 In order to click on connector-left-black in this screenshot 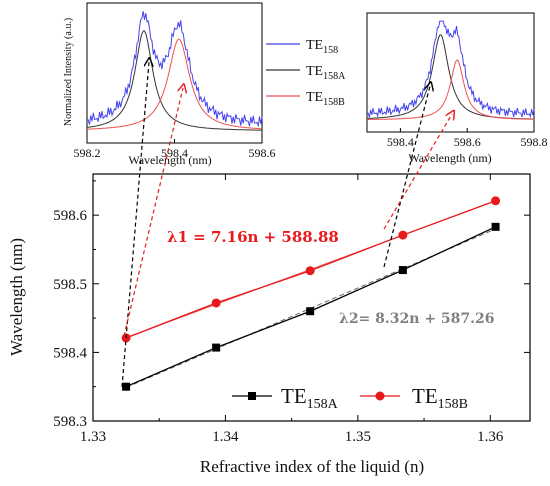, I will do `click(135, 225)`.